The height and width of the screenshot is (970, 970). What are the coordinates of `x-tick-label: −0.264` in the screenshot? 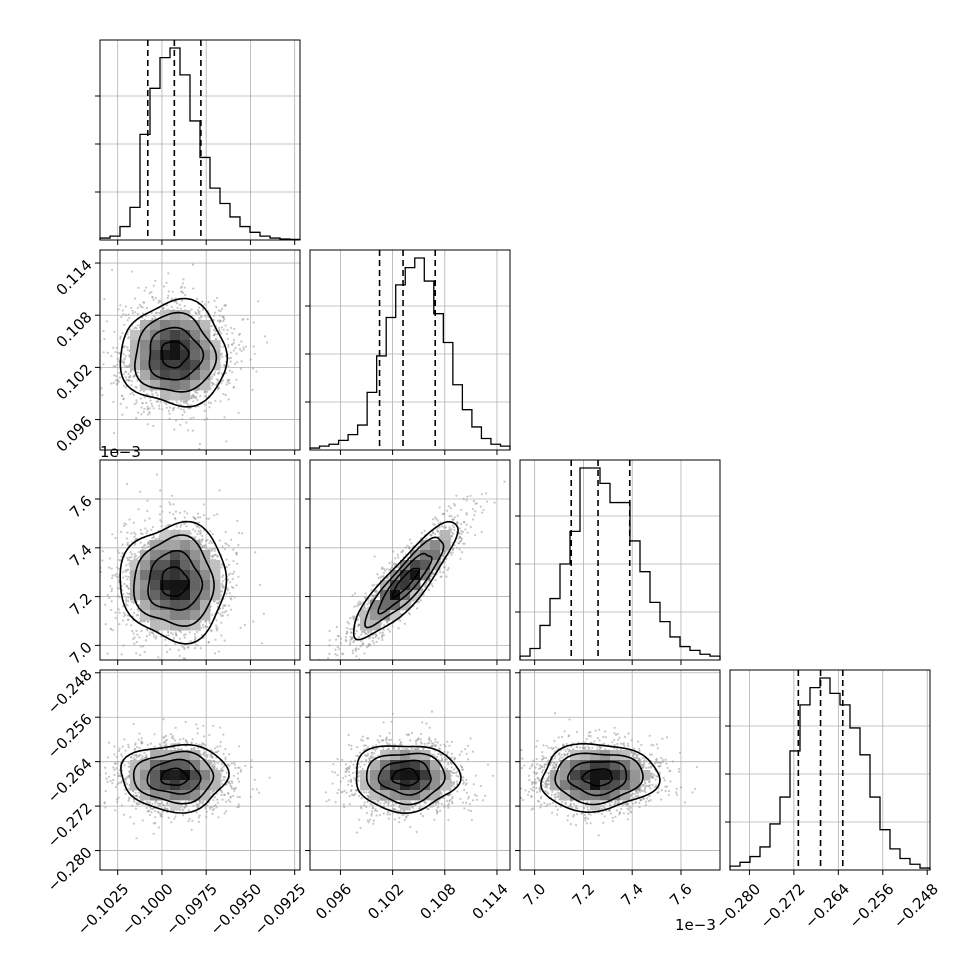 It's located at (827, 906).